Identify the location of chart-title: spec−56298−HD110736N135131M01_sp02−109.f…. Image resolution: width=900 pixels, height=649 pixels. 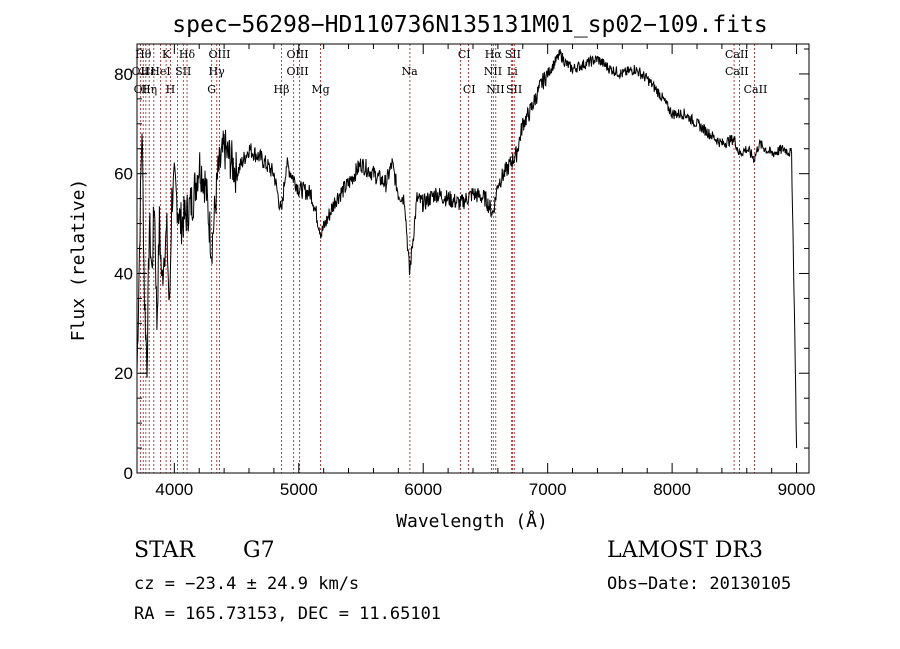
(469, 25).